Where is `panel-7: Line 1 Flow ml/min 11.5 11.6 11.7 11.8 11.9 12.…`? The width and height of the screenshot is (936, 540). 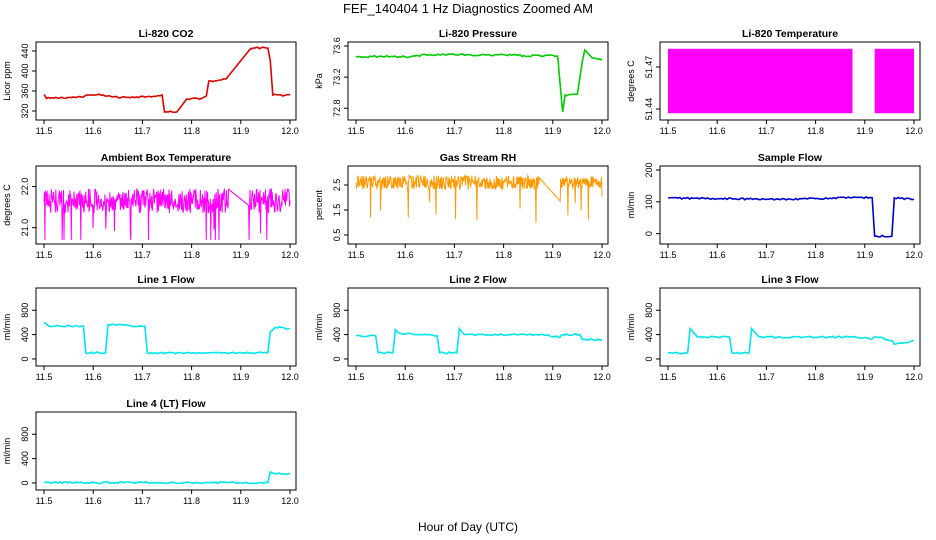 panel-7: Line 1 Flow ml/min 11.5 11.6 11.7 11.8 11.9 12.… is located at coordinates (150, 328).